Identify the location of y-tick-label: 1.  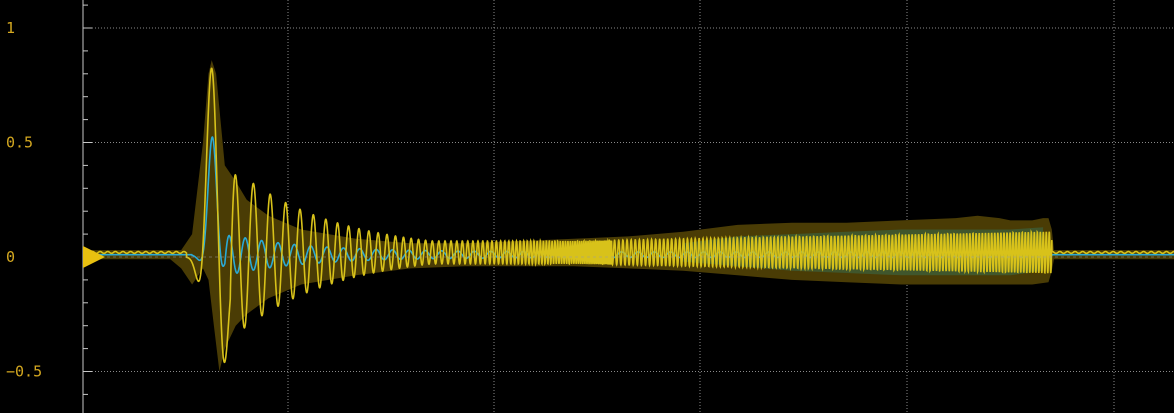
(10, 28).